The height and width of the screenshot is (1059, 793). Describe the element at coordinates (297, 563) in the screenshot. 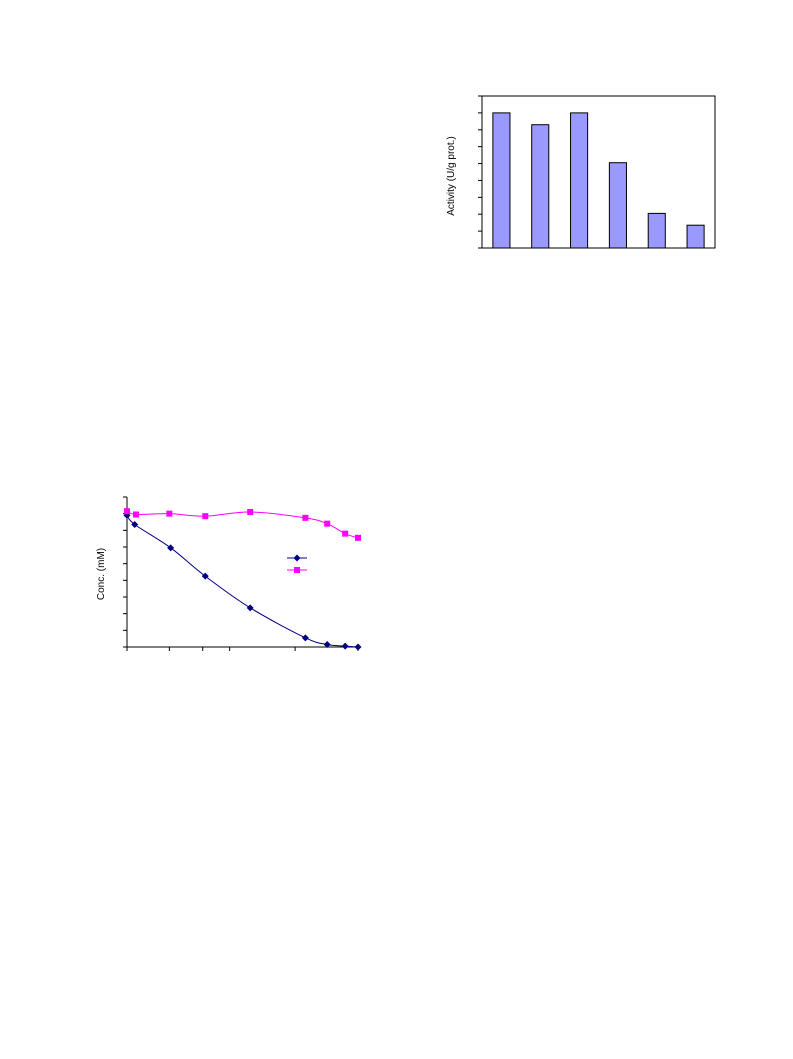

I see `legend` at that location.